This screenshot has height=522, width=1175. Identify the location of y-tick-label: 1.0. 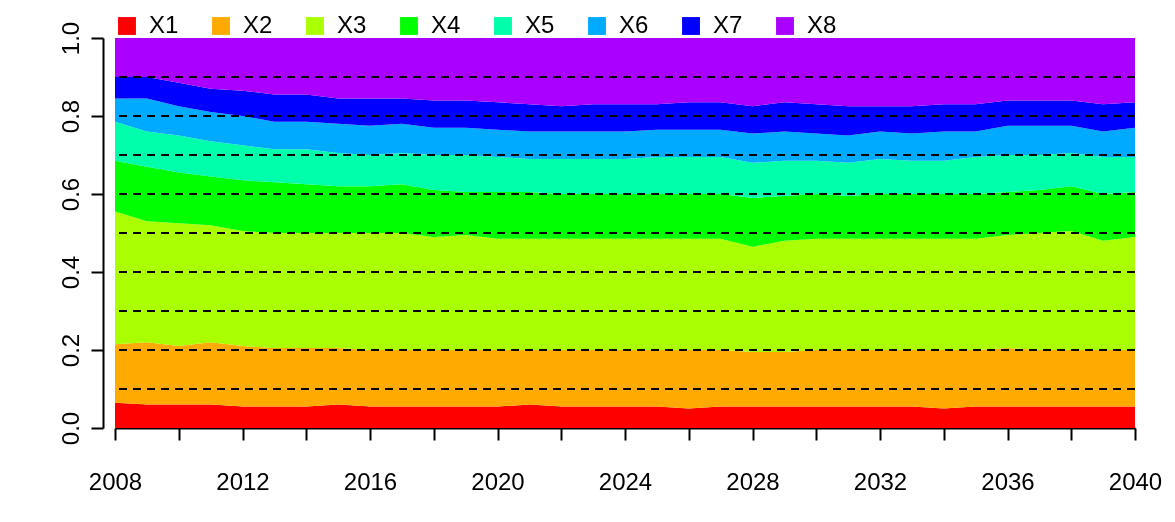
(70, 38).